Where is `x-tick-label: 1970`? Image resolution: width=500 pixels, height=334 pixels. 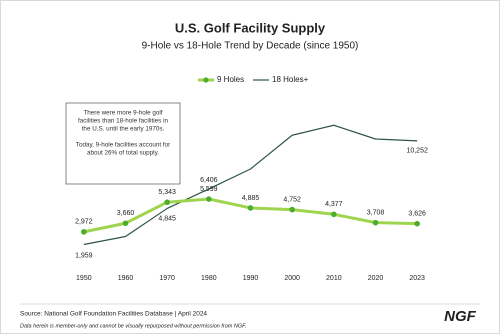
x-tick-label: 1970 is located at coordinates (167, 278).